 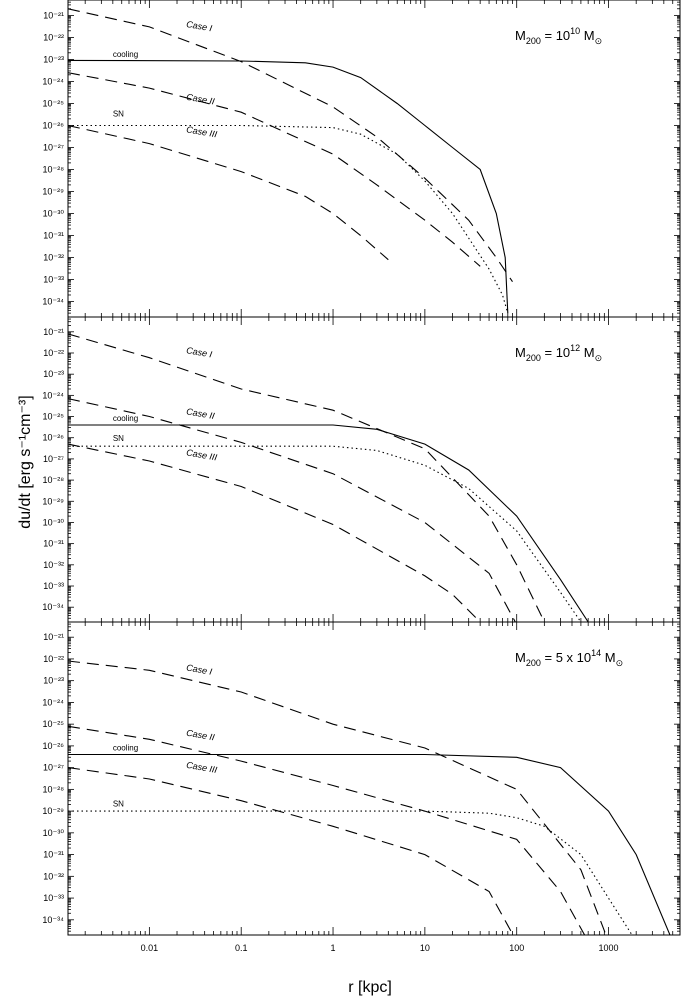 I want to click on panel-mass-label: M200 = 1010 M⊙, so click(x=558, y=36).